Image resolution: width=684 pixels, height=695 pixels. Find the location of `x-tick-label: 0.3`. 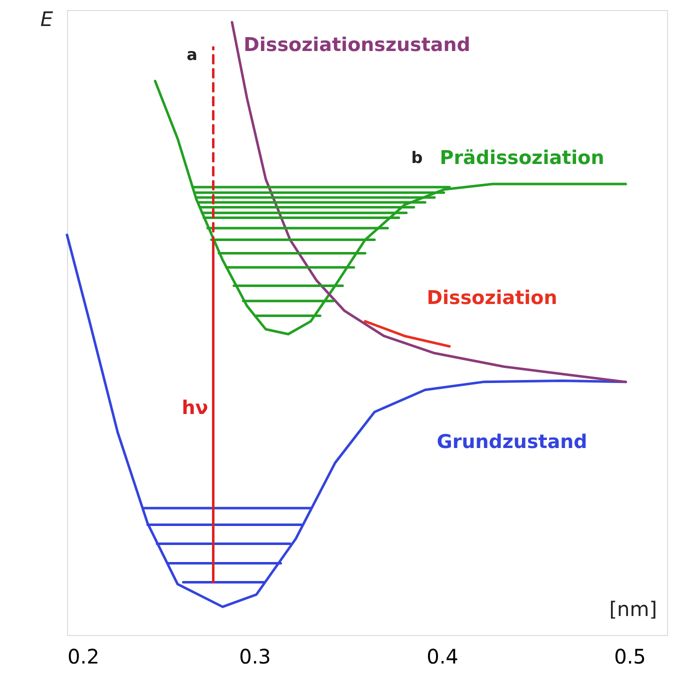

x-tick-label: 0.3 is located at coordinates (255, 656).